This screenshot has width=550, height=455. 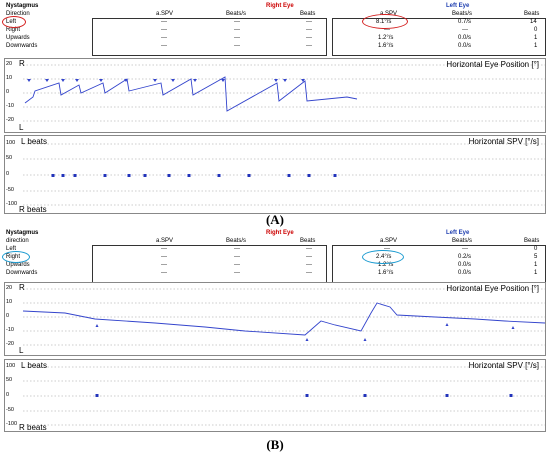 I want to click on eye-position-trace, so click(x=191, y=94).